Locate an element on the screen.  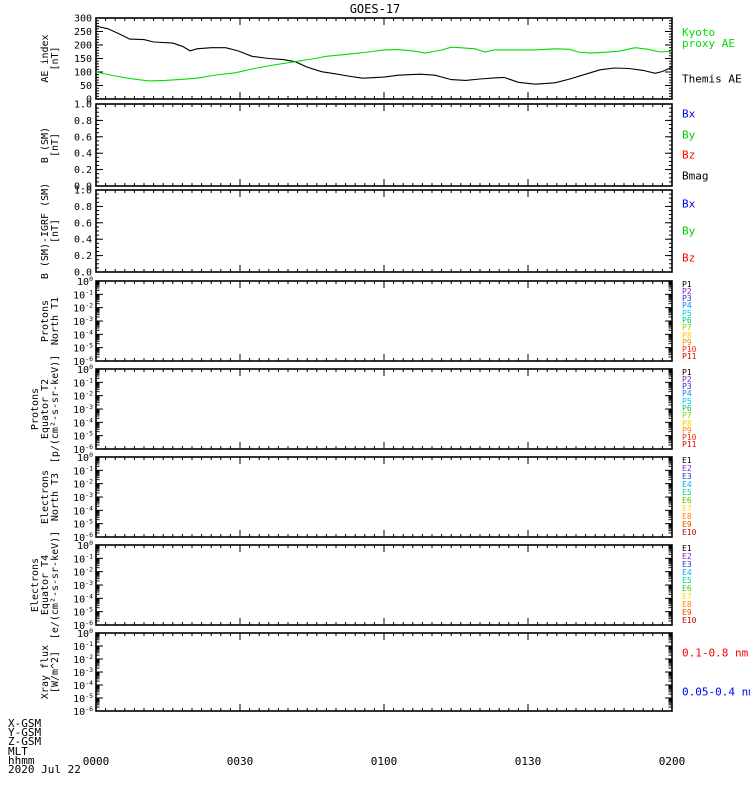
ytick-label: 0.0 is located at coordinates (83, 187).